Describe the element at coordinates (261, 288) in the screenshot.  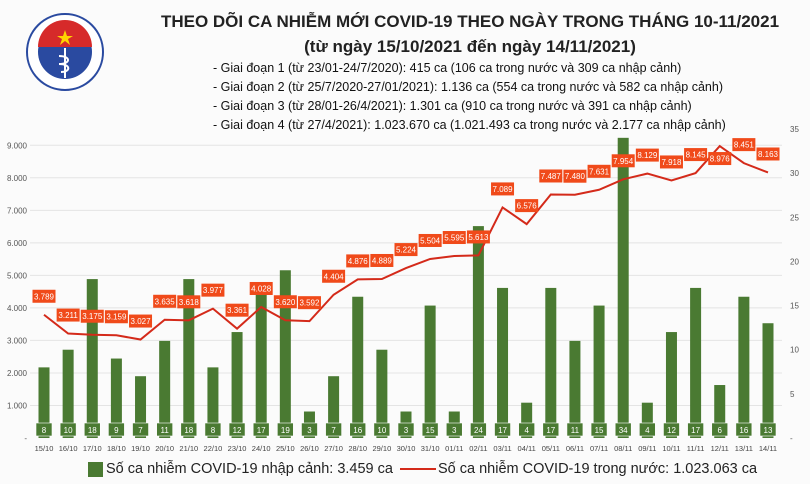
I see `line-data-label: 4.028` at that location.